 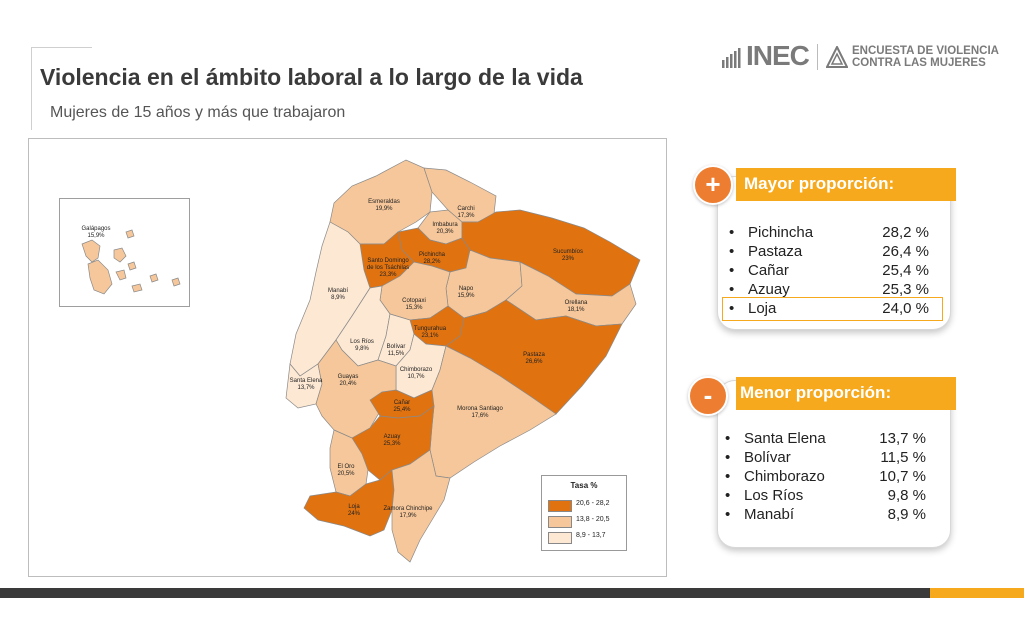 I want to click on menor-proporcion-header: Menor proporción:, so click(x=846, y=393).